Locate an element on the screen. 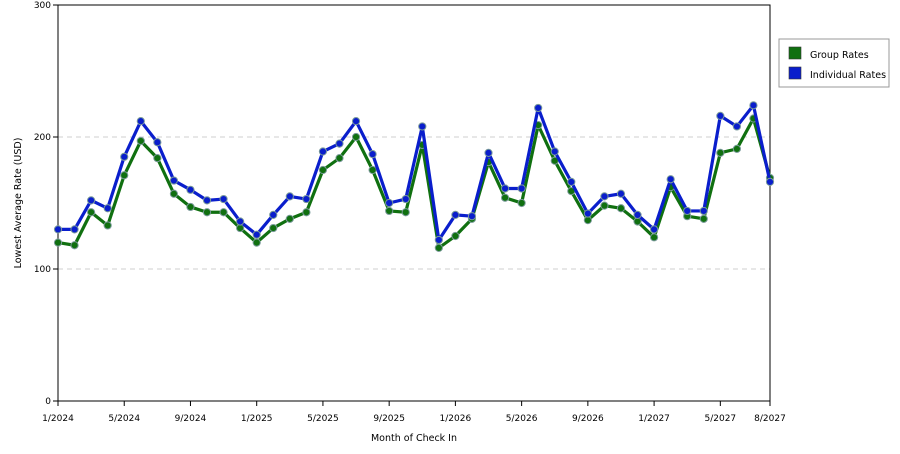 The height and width of the screenshot is (454, 900). legend-label-group-rates: Group Rates is located at coordinates (839, 55).